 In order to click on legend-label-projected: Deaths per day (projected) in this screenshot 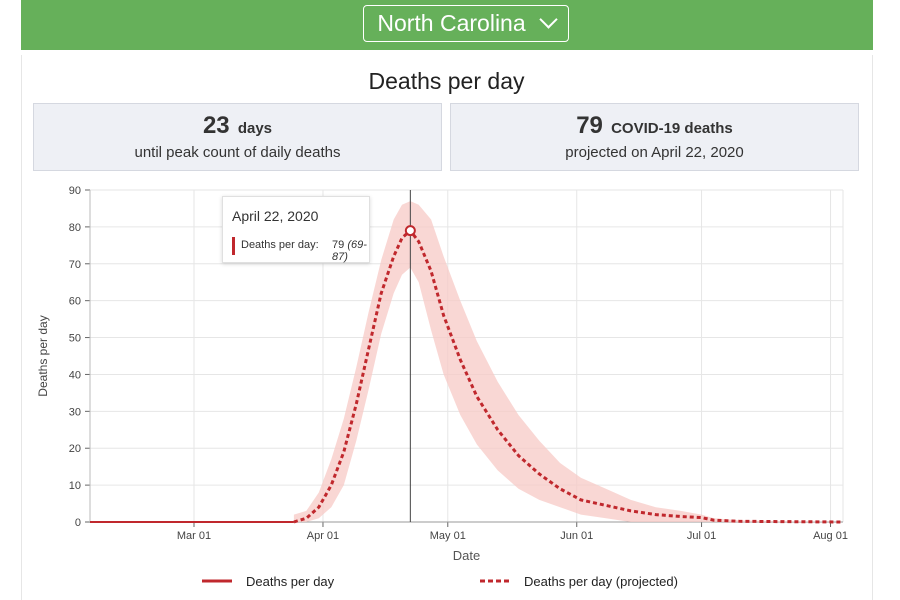, I will do `click(601, 581)`.